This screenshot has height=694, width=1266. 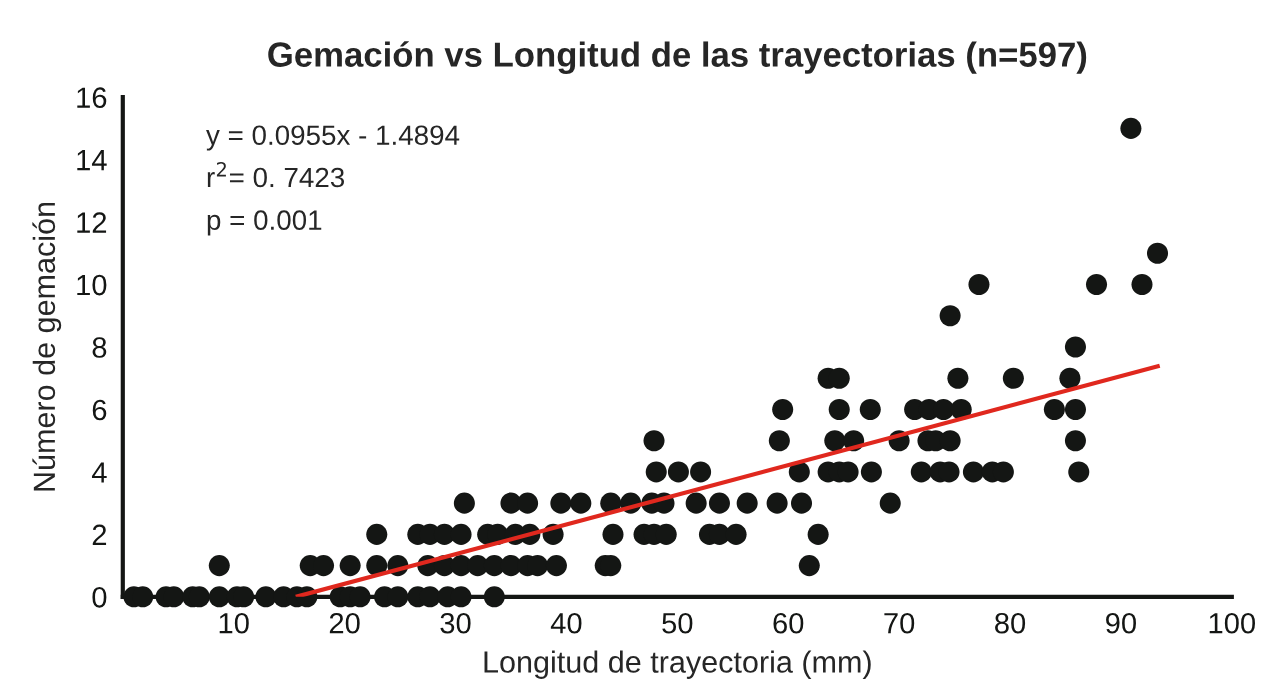 What do you see at coordinates (99, 472) in the screenshot?
I see `y-tick-label: 4` at bounding box center [99, 472].